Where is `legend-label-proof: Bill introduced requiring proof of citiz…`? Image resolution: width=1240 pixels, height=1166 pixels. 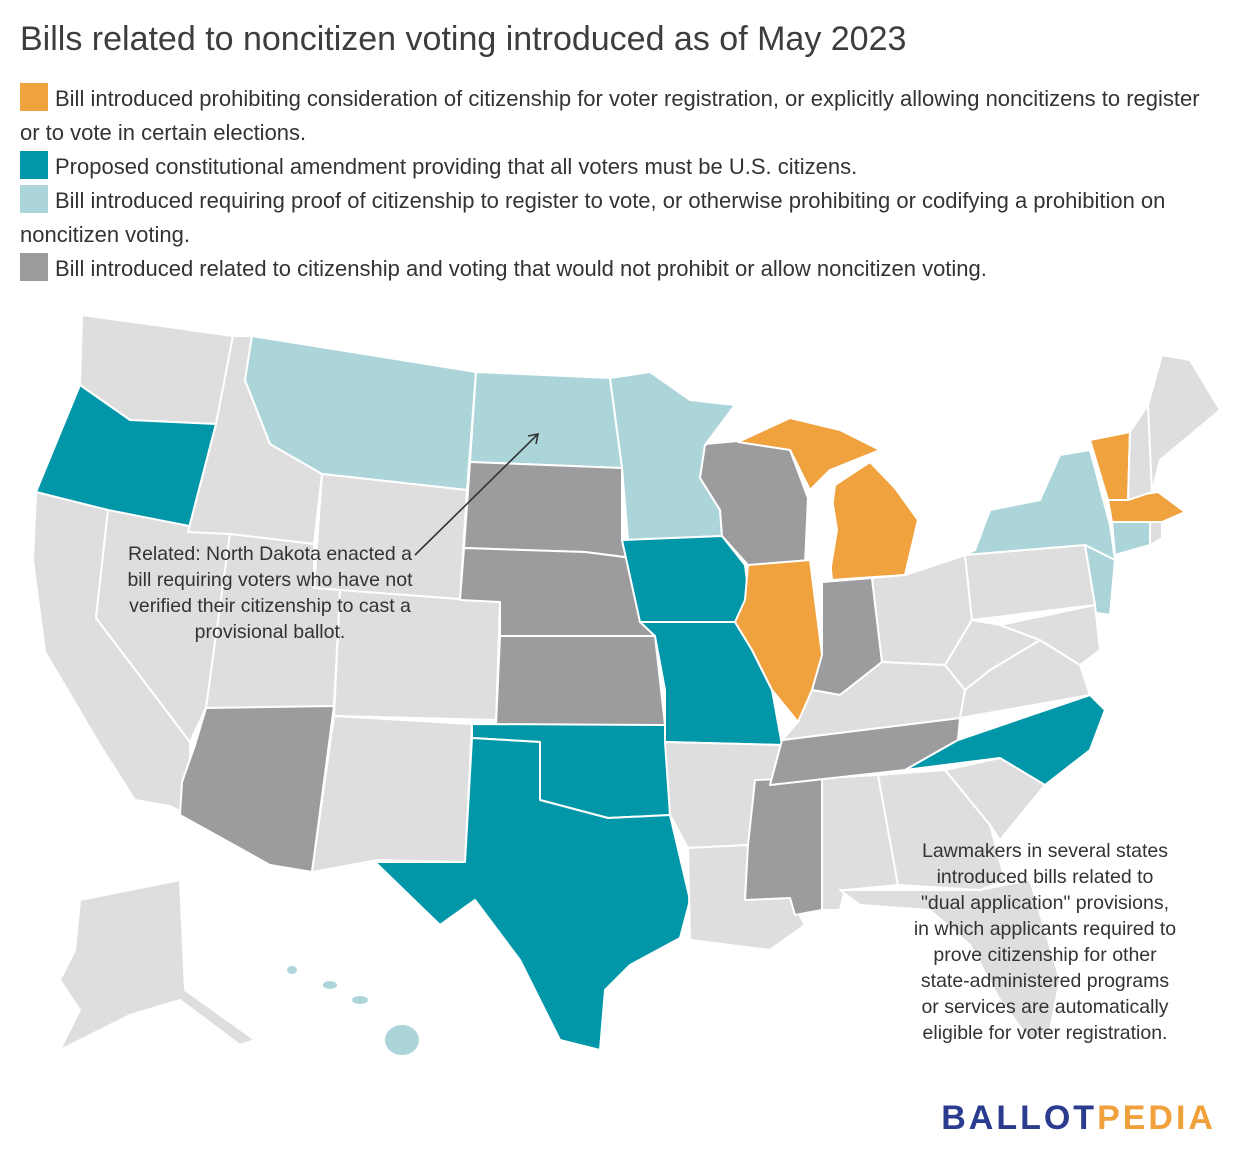
legend-label-proof: Bill introduced requiring proof of citiz… is located at coordinates (593, 217).